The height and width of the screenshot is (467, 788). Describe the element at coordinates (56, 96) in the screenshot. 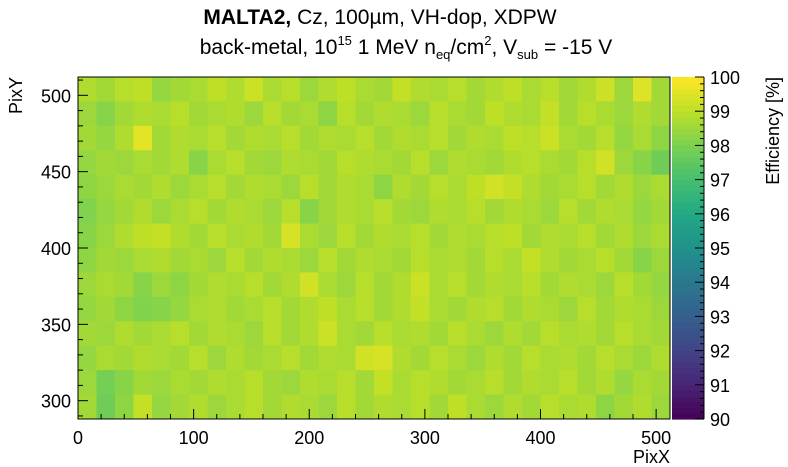

I see `y-tick-label: 500` at that location.